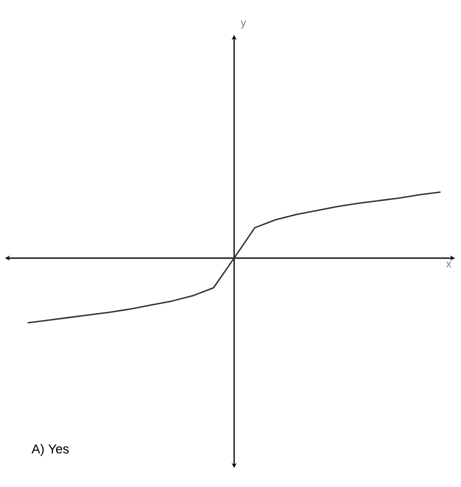 The height and width of the screenshot is (487, 461). Describe the element at coordinates (449, 265) in the screenshot. I see `x-axis-title: x` at that location.